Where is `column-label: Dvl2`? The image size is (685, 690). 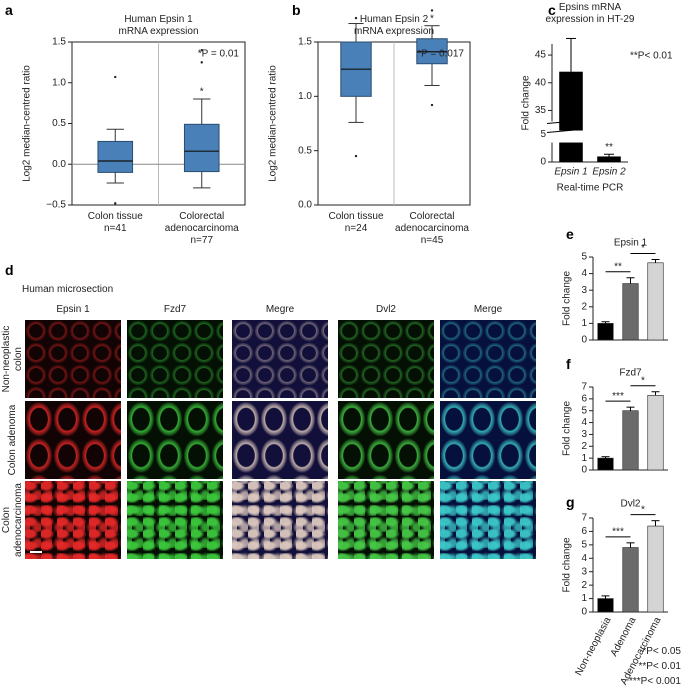
column-label: Dvl2 is located at coordinates (385, 309).